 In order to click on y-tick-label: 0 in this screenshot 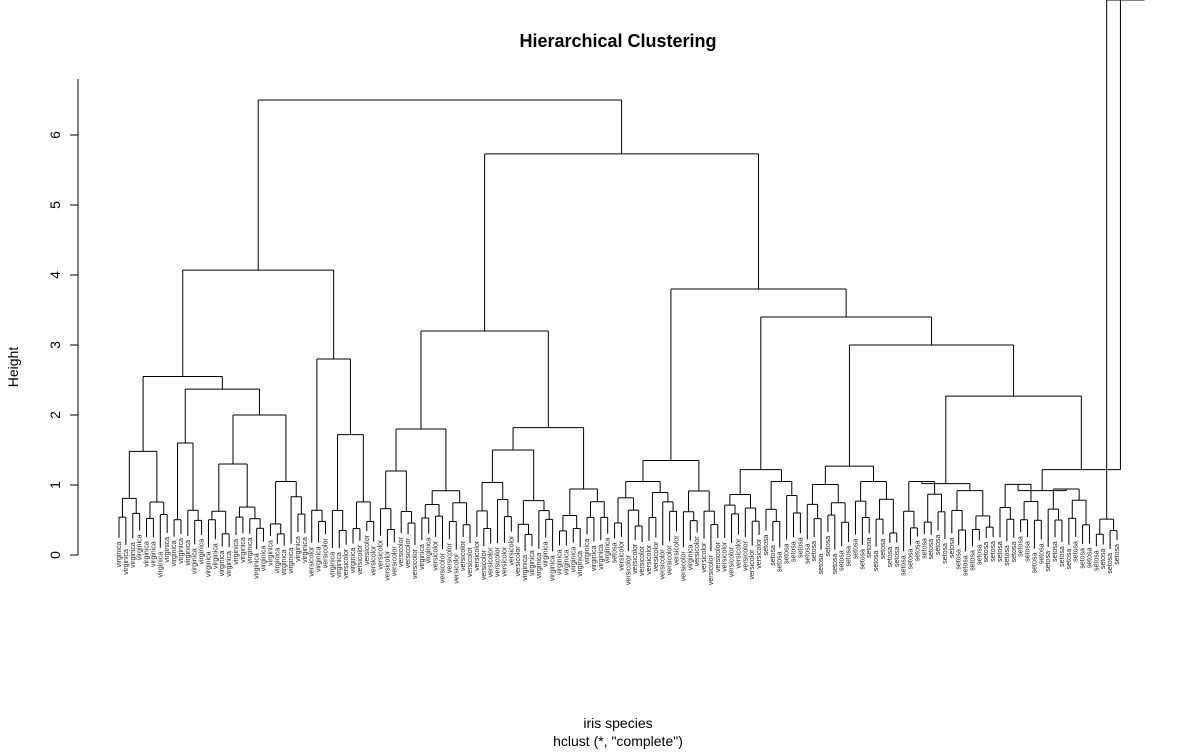, I will do `click(55, 555)`.